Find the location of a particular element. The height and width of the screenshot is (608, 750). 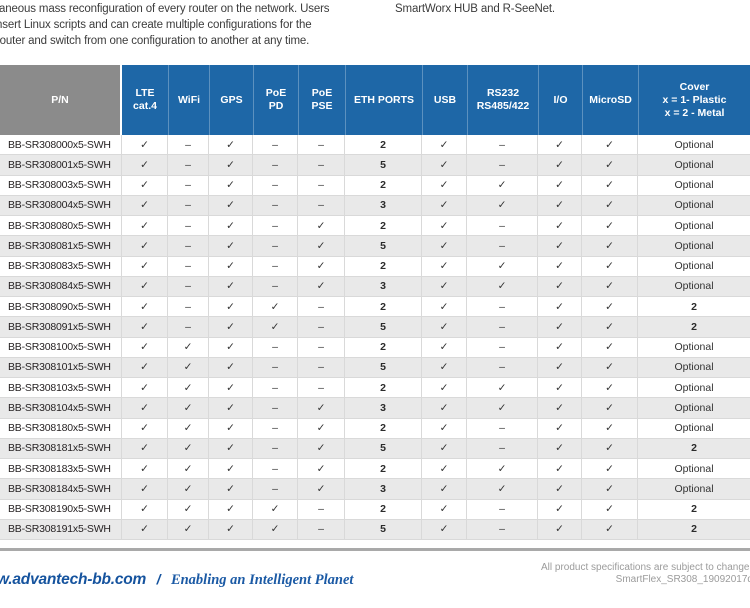

column-header-gps: GPS is located at coordinates (231, 100).